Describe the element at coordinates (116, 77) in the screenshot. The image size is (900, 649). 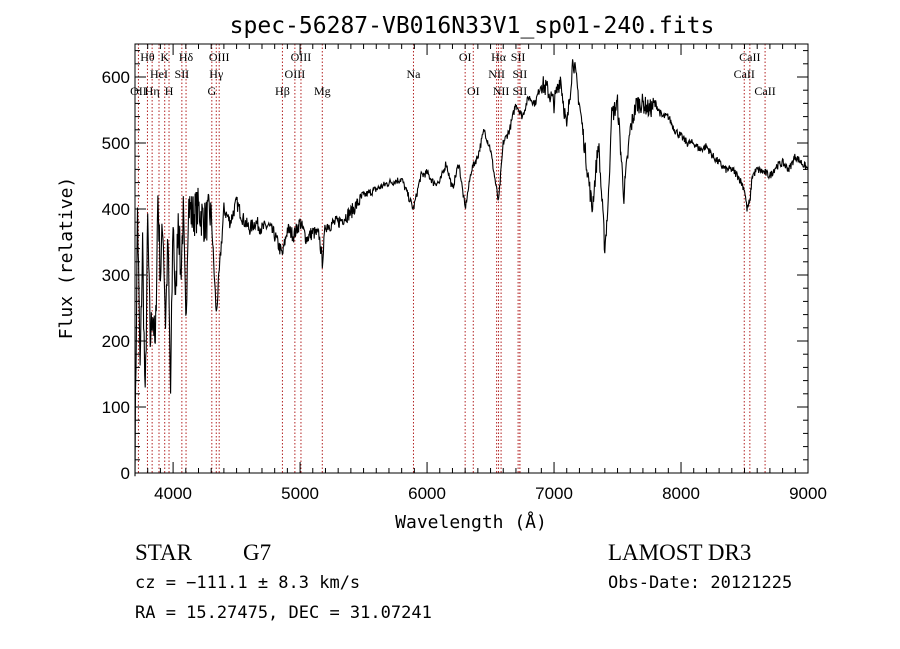
I see `y-tick-label: 600` at that location.